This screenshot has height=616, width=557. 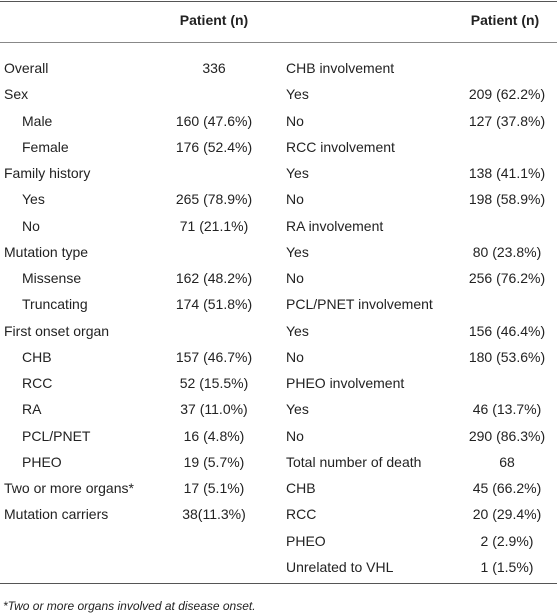 What do you see at coordinates (214, 304) in the screenshot?
I see `row-value: 174 (51.8%)` at bounding box center [214, 304].